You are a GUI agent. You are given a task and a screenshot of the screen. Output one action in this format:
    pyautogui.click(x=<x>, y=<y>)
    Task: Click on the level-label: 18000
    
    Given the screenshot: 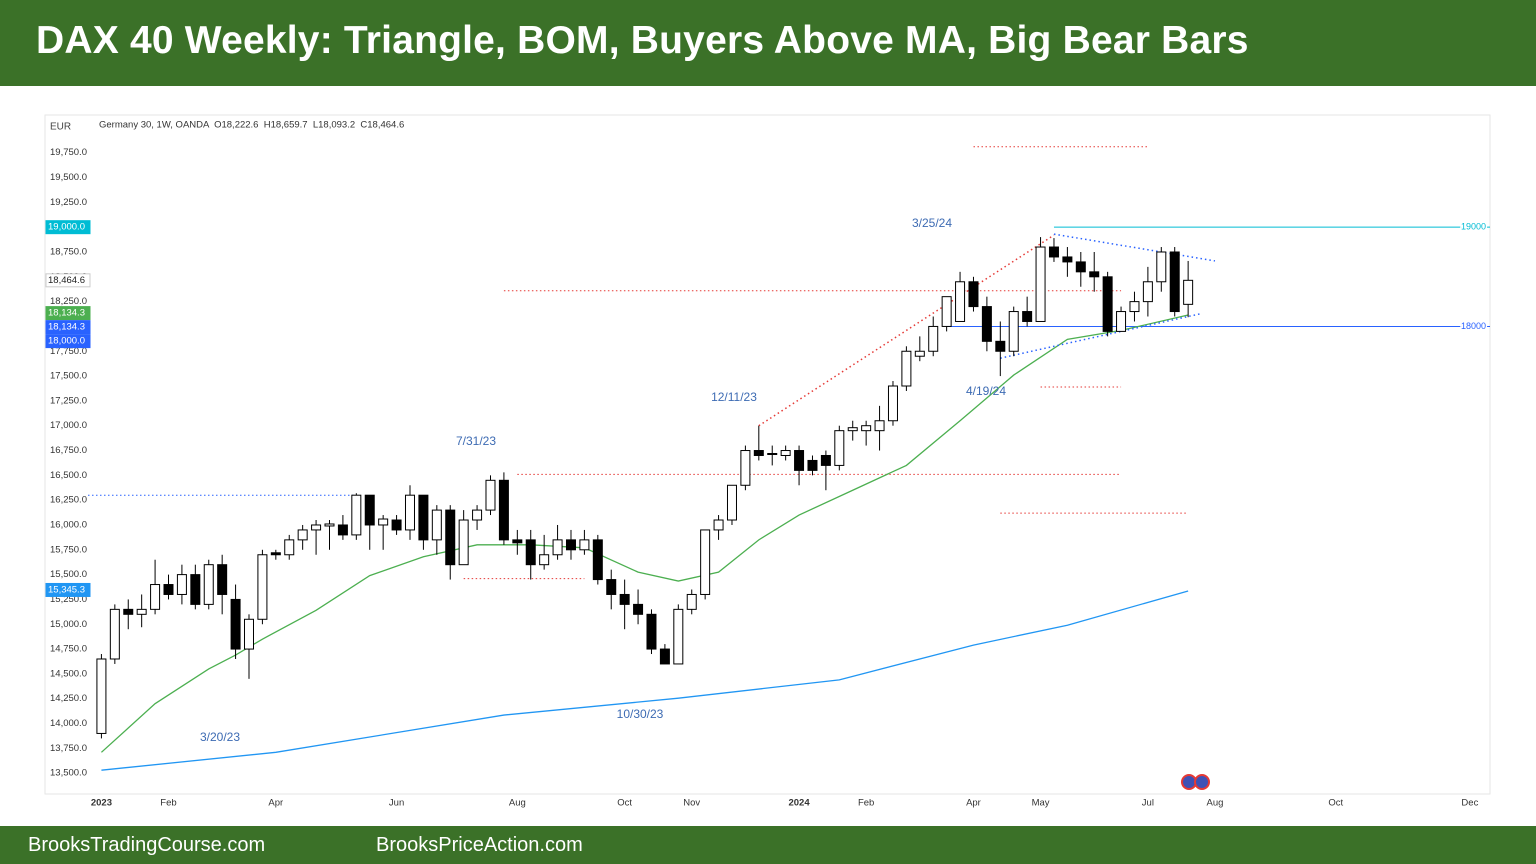 What is the action you would take?
    pyautogui.click(x=1473, y=326)
    